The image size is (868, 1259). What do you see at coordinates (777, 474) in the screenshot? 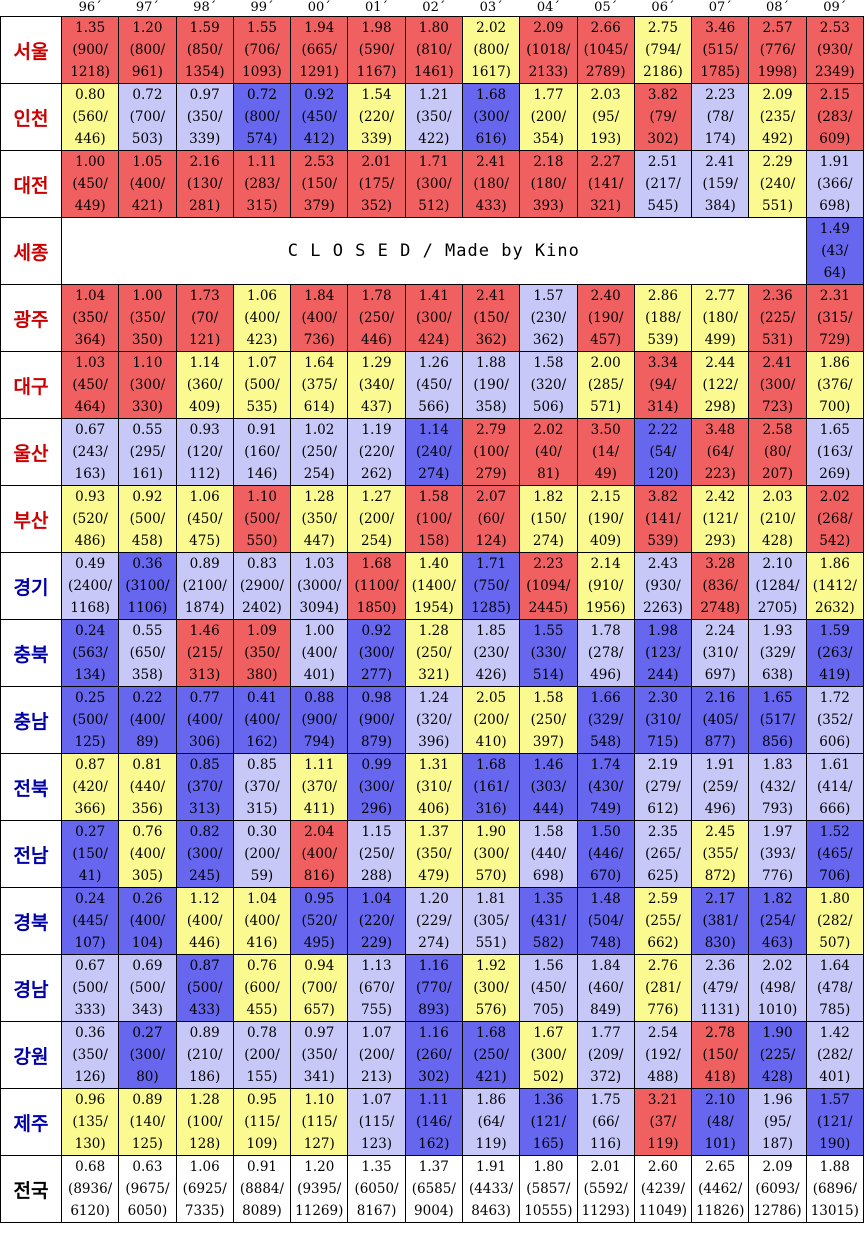
I see `quota-count: 207)` at bounding box center [777, 474].